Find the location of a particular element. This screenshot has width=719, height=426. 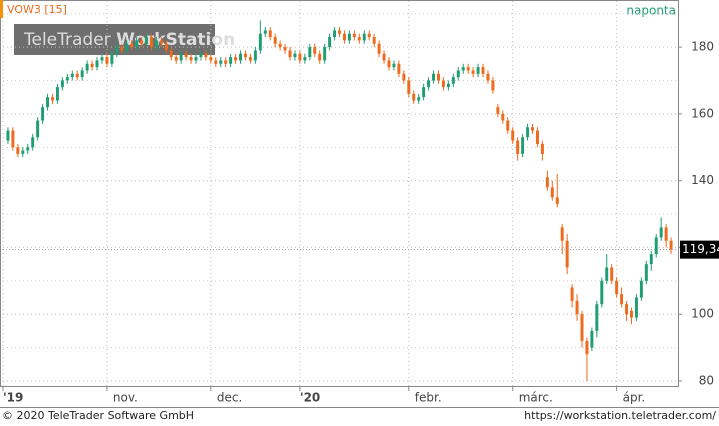

y-tick-label: 80 is located at coordinates (706, 380).